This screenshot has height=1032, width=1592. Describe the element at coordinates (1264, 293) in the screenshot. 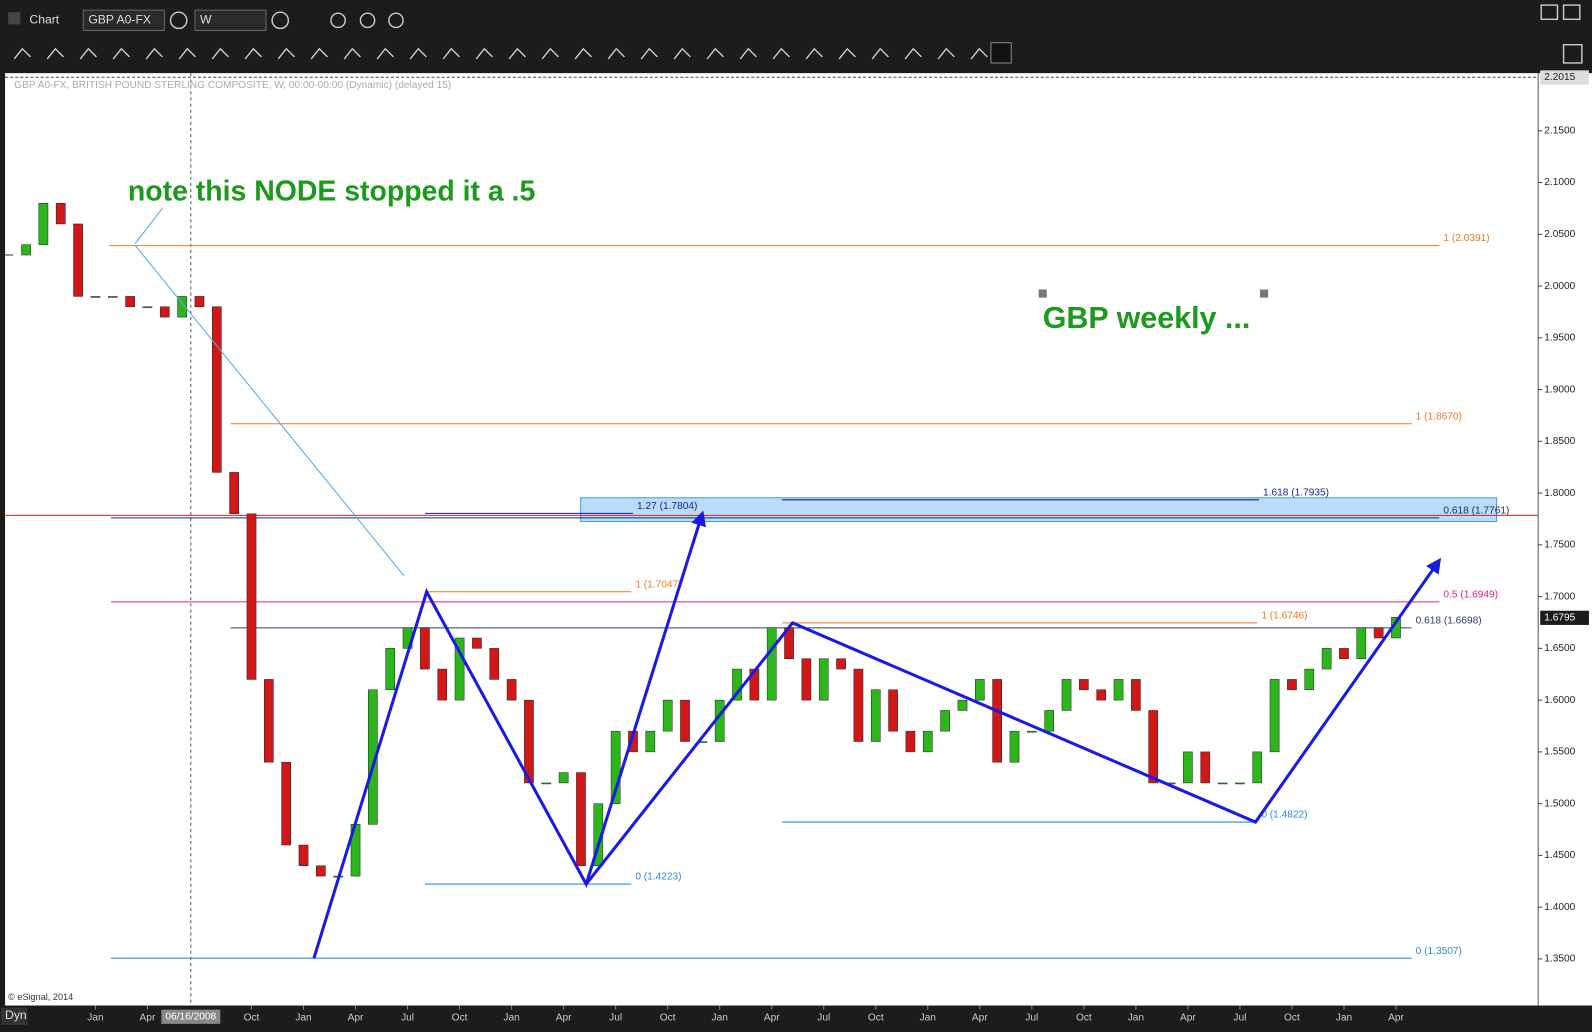

I see `handle` at that location.